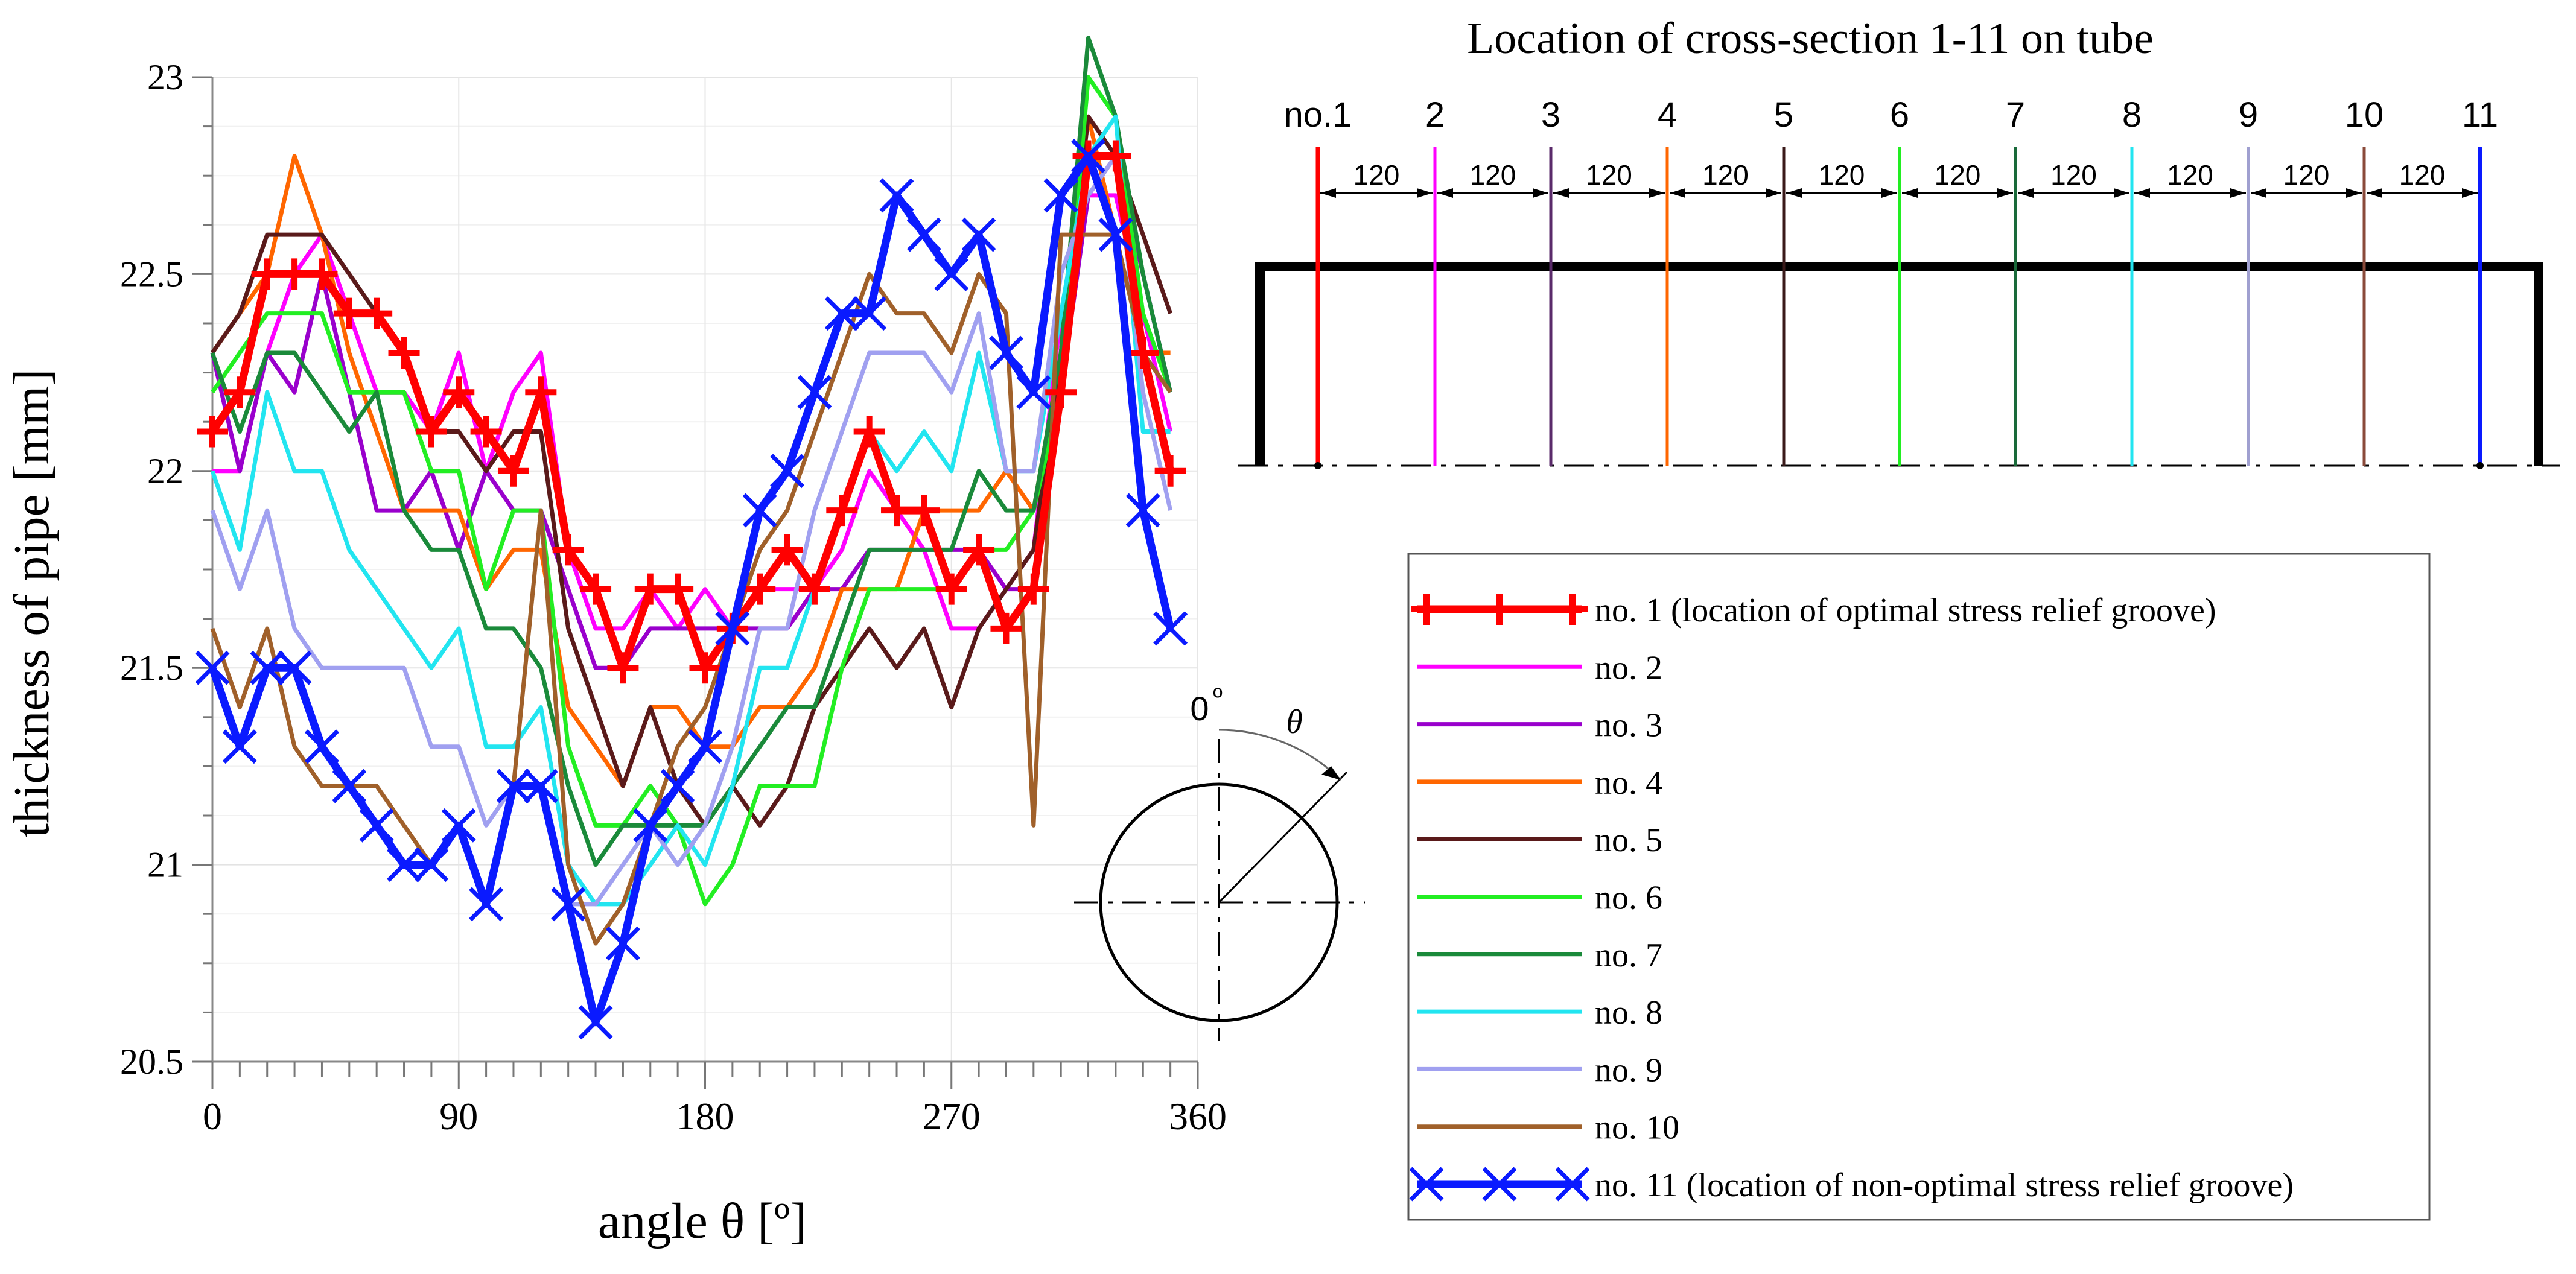 This screenshot has width=2576, height=1274. Describe the element at coordinates (1550, 281) in the screenshot. I see `section-3: 3` at that location.